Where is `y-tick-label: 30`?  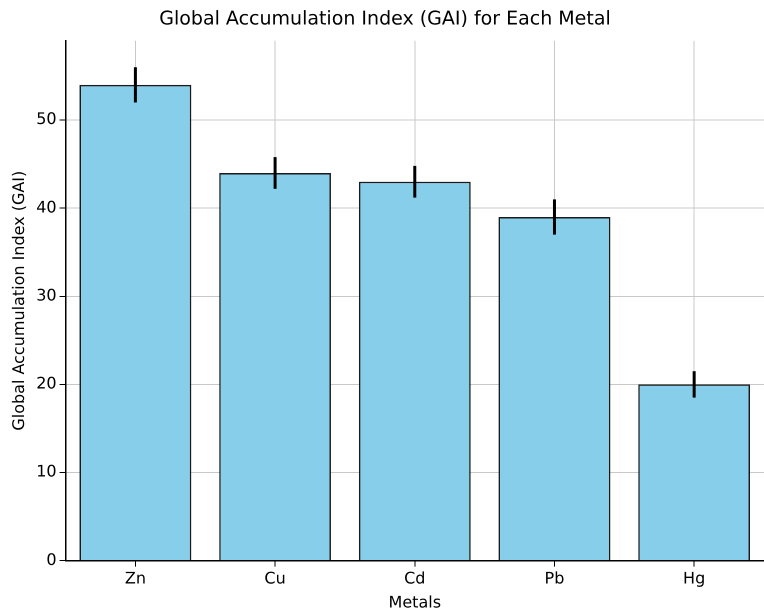
y-tick-label: 30 is located at coordinates (46, 294).